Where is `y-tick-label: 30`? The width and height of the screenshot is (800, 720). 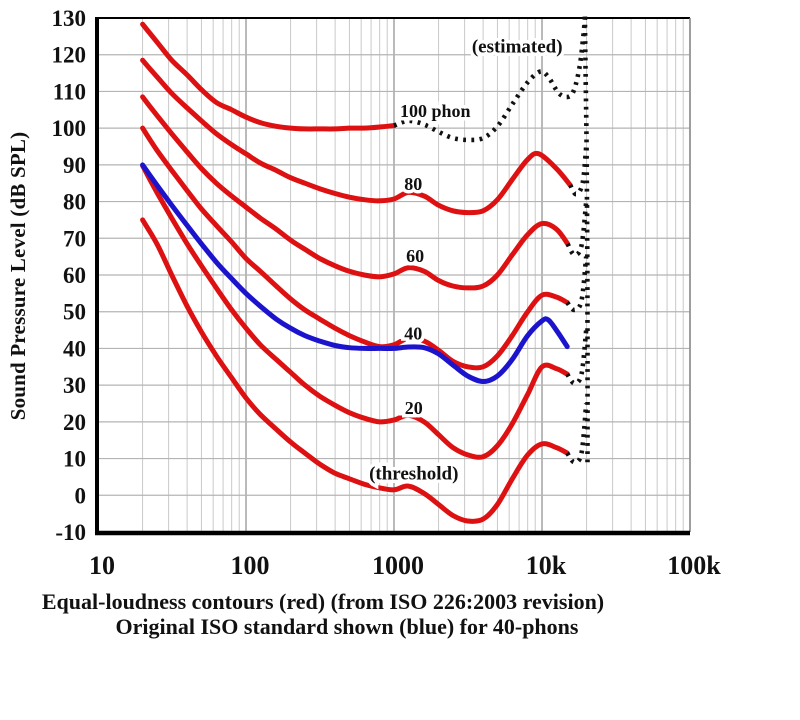
y-tick-label: 30 is located at coordinates (74, 385).